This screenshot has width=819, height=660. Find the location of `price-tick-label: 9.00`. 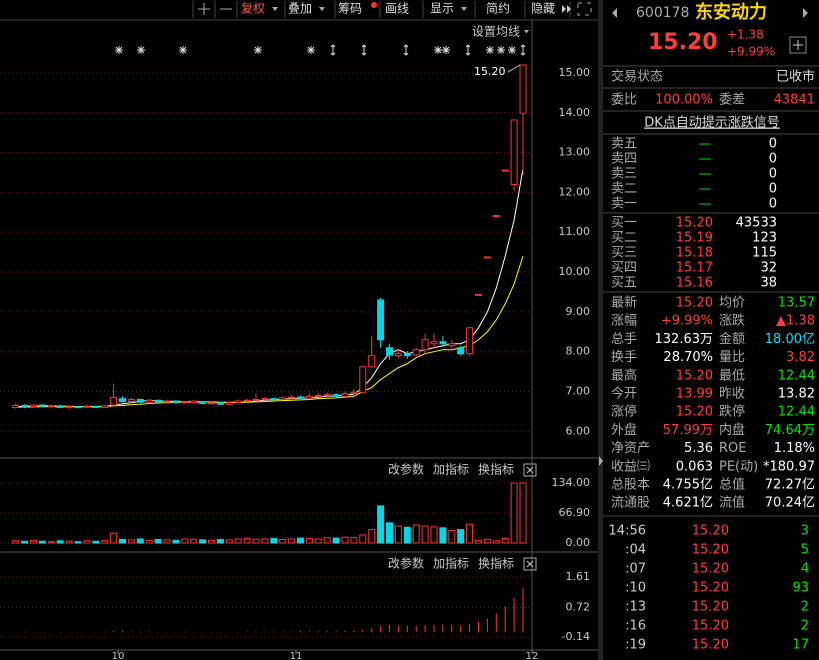

price-tick-label: 9.00 is located at coordinates (578, 311).